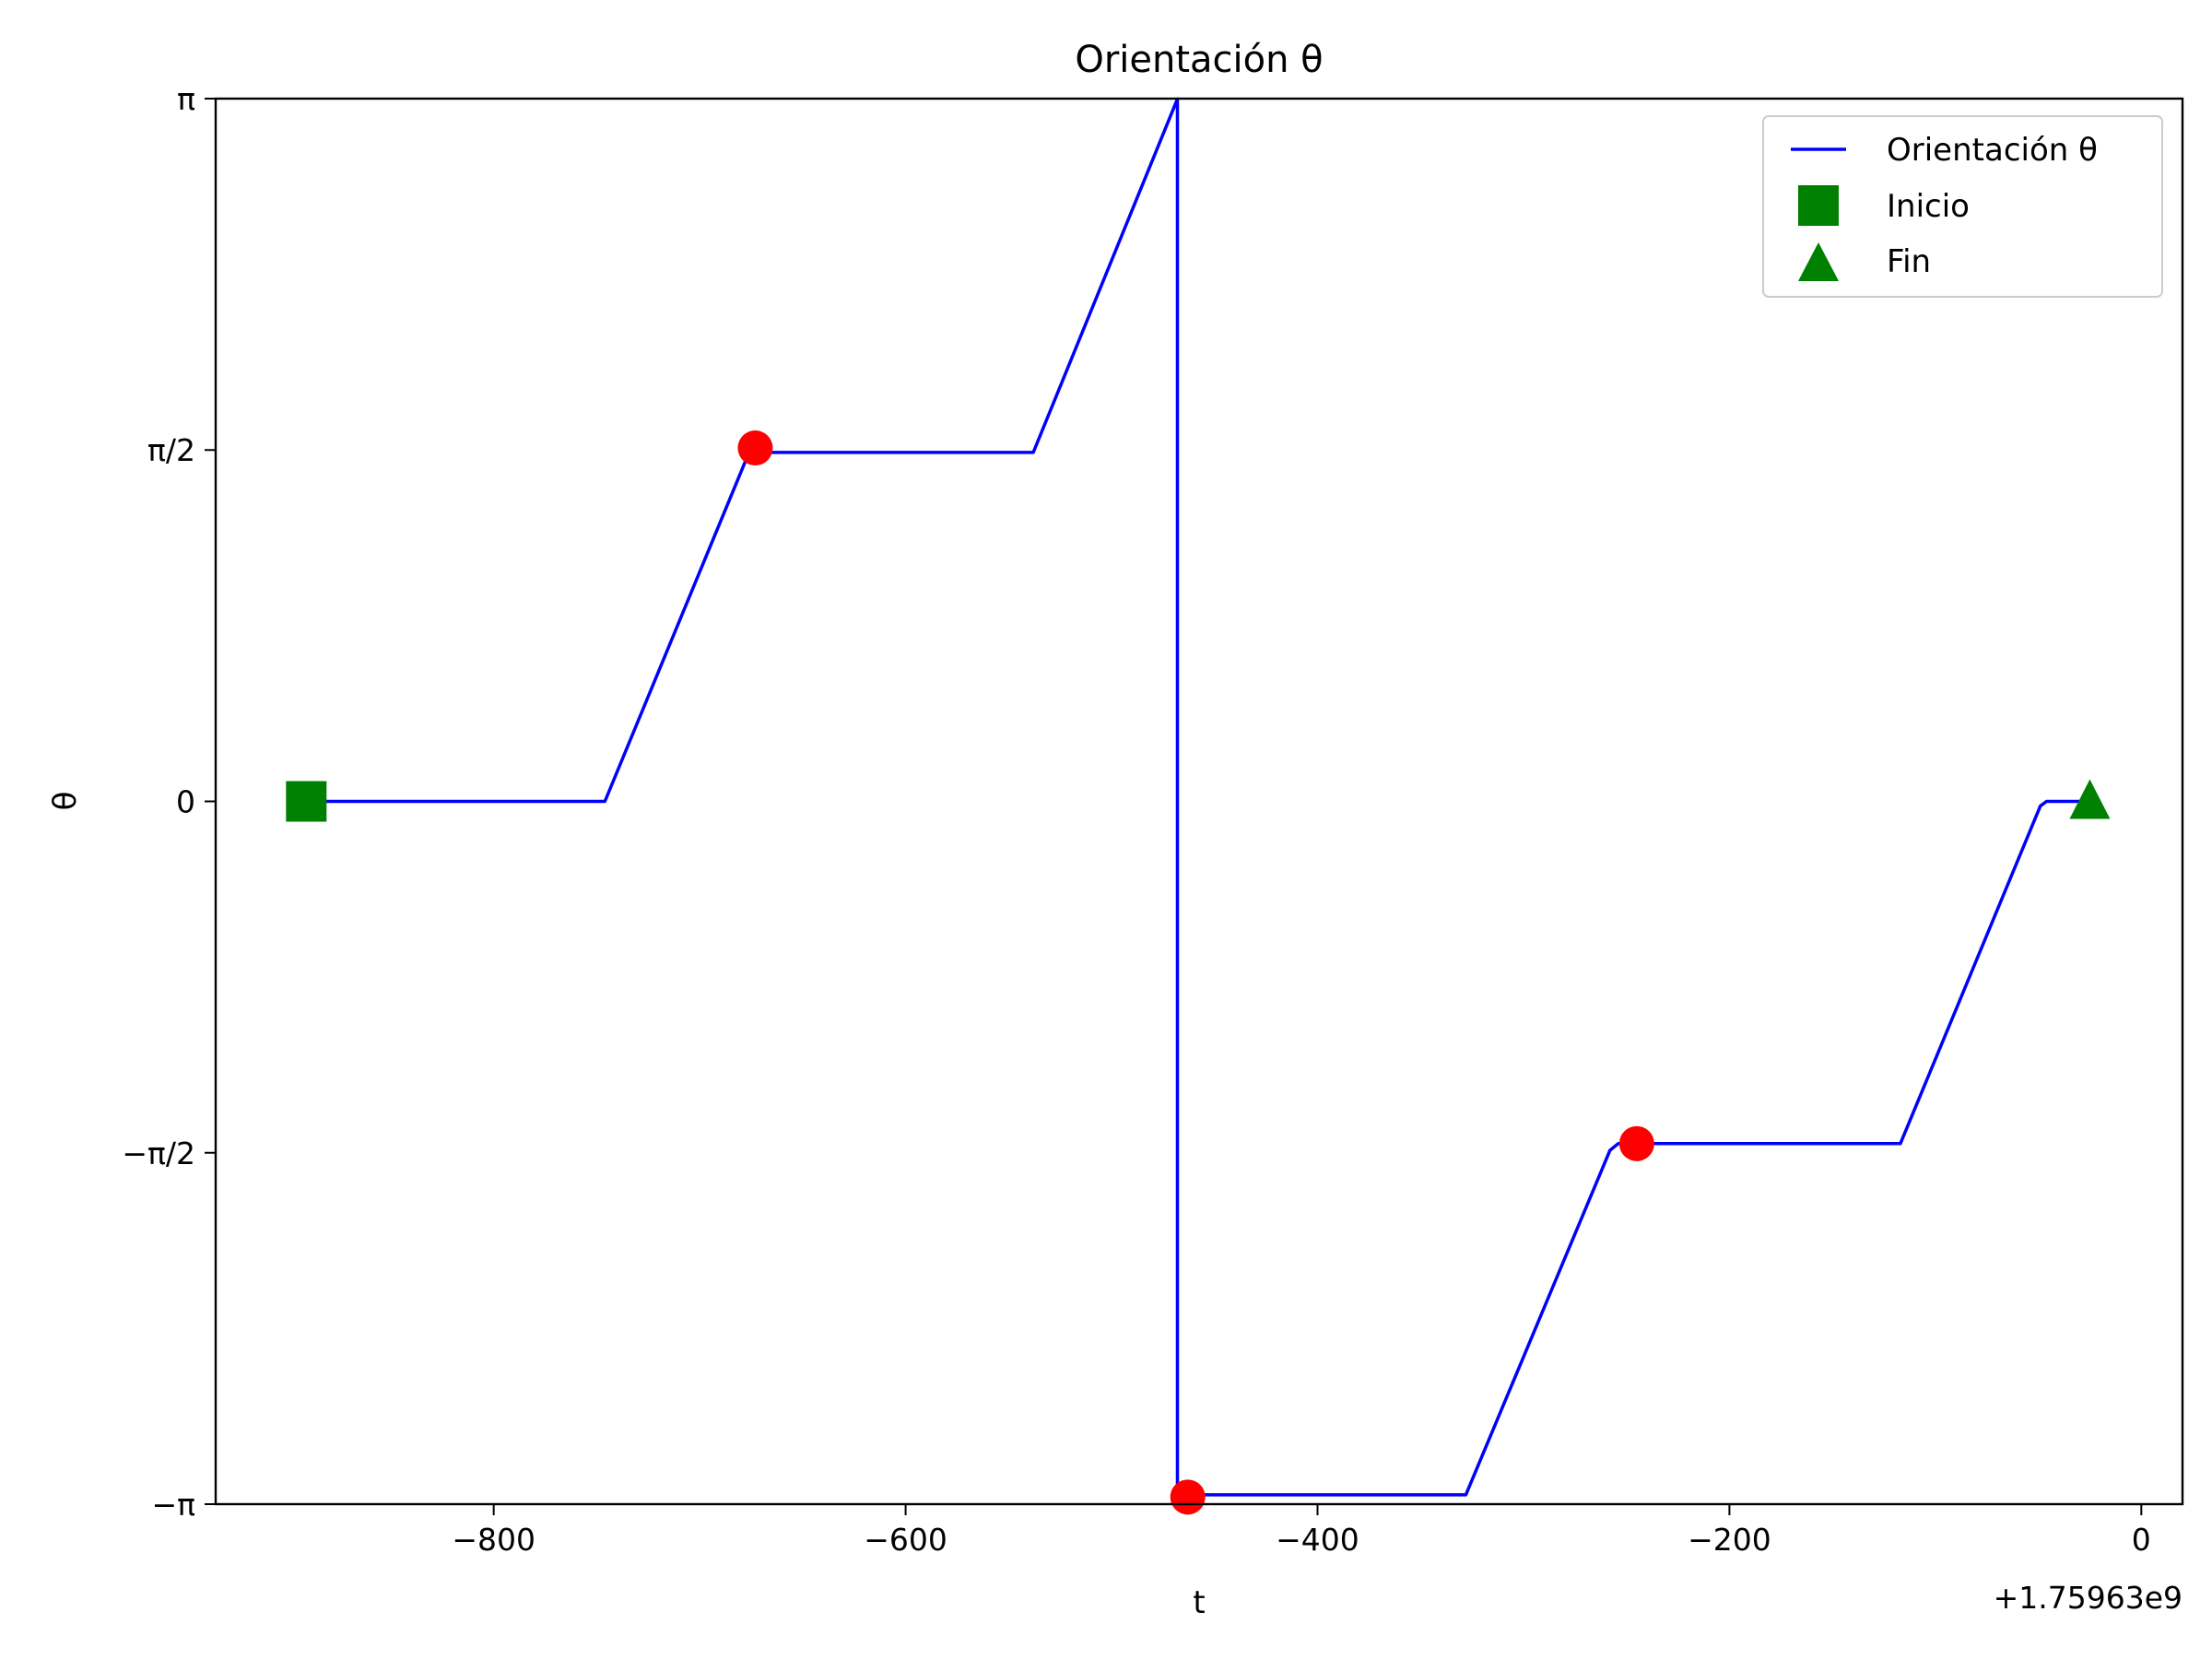 This screenshot has width=2212, height=1659. I want to click on x-tick-label: 0, so click(2141, 1540).